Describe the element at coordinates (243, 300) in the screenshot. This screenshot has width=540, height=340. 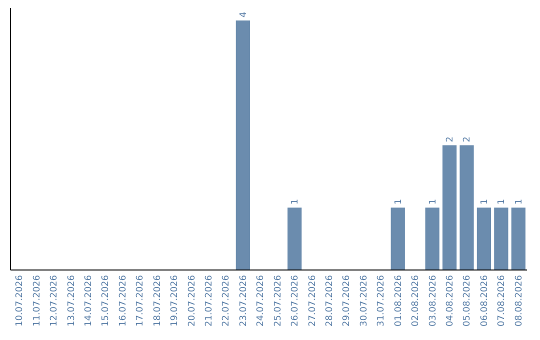
I see `x-tick-label: 23.07.2026` at that location.